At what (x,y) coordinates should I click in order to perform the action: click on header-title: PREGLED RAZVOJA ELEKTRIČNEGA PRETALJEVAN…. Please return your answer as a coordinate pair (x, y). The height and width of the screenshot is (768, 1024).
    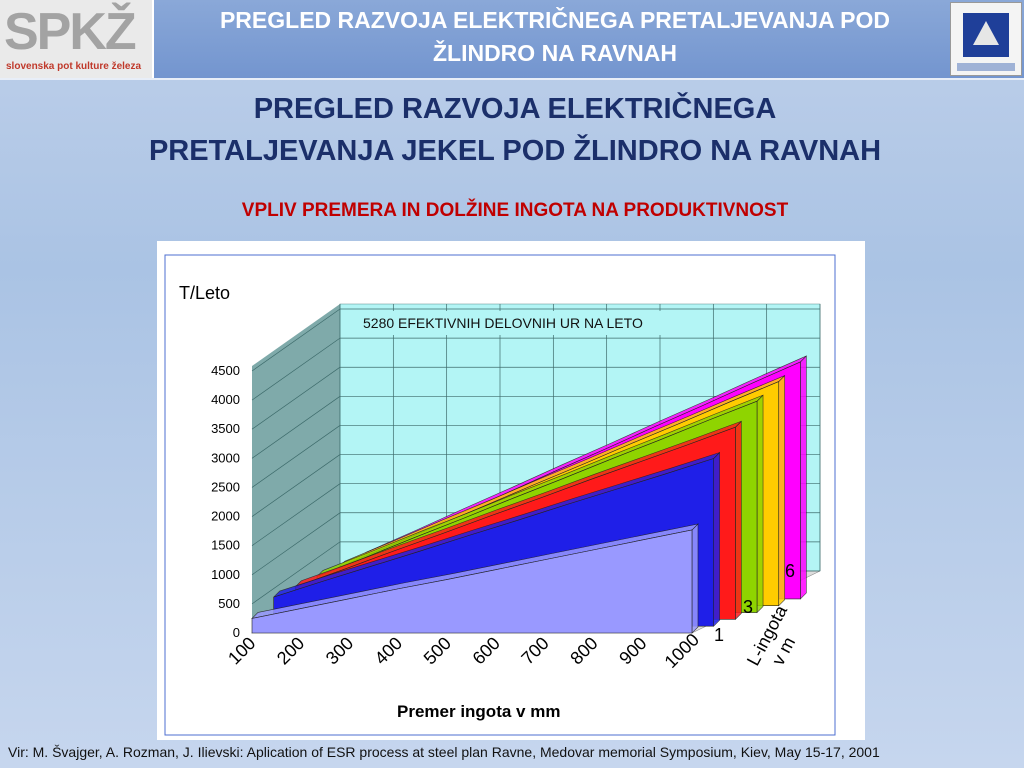
    Looking at the image, I should click on (555, 36).